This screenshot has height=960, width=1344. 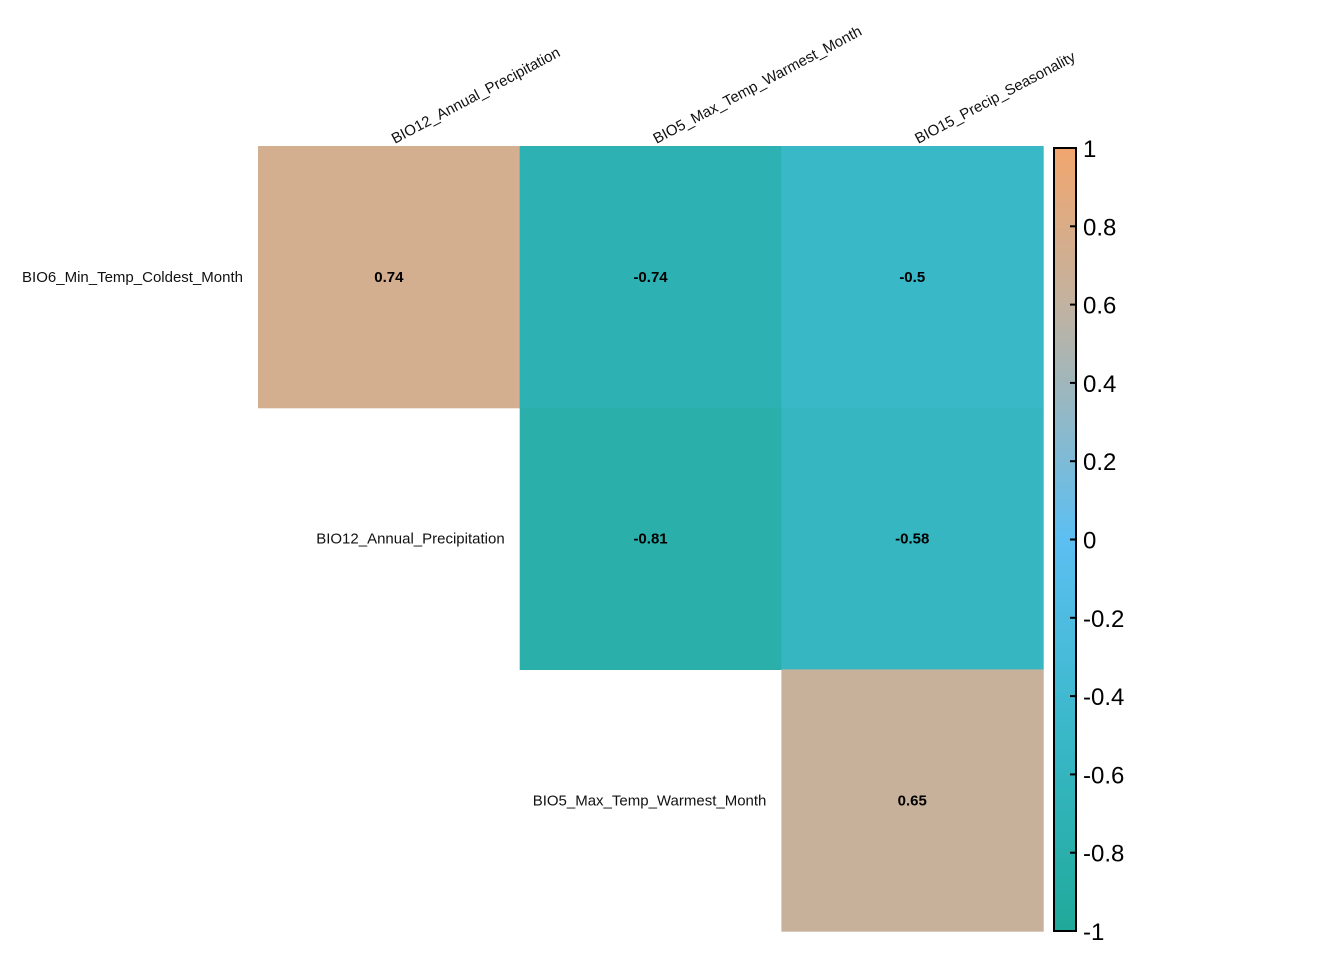 What do you see at coordinates (1103, 775) in the screenshot?
I see `colorbar-tick-label: -0.6` at bounding box center [1103, 775].